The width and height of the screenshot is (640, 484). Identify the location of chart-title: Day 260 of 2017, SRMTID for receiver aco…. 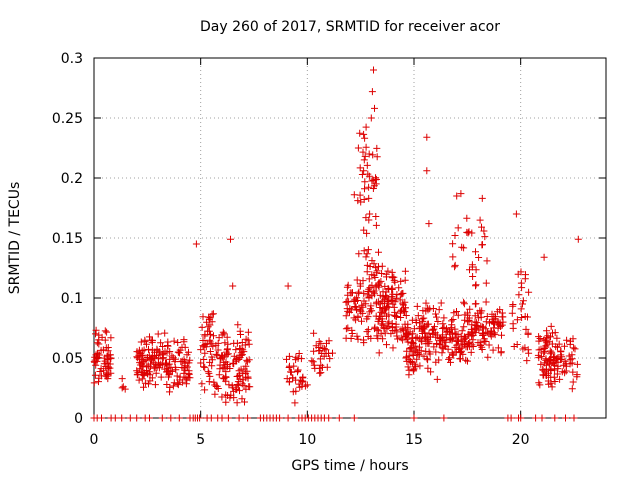
(350, 27).